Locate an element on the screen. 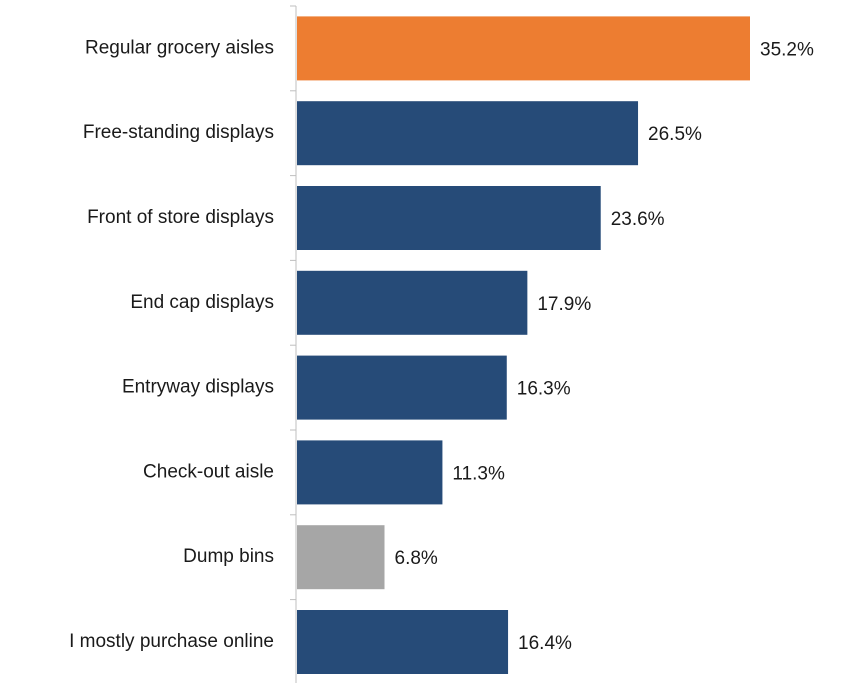  data-label: 35.2% is located at coordinates (787, 49).